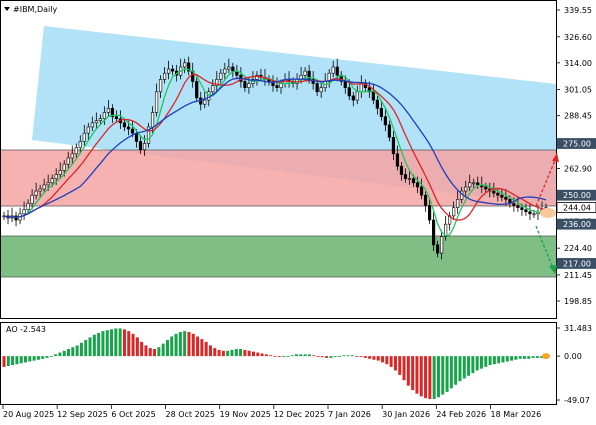  What do you see at coordinates (278, 256) in the screenshot?
I see `support-zone` at bounding box center [278, 256].